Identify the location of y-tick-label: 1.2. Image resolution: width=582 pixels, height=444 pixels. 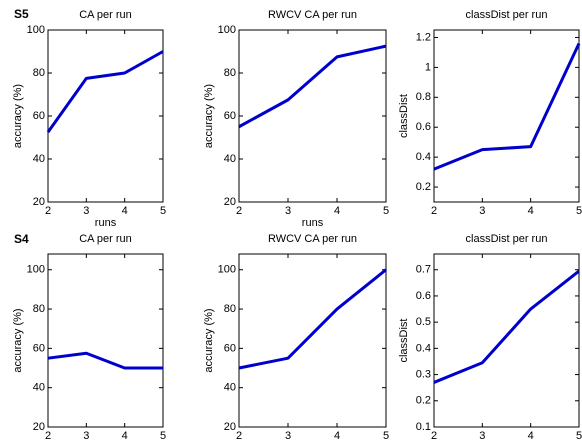
(423, 37).